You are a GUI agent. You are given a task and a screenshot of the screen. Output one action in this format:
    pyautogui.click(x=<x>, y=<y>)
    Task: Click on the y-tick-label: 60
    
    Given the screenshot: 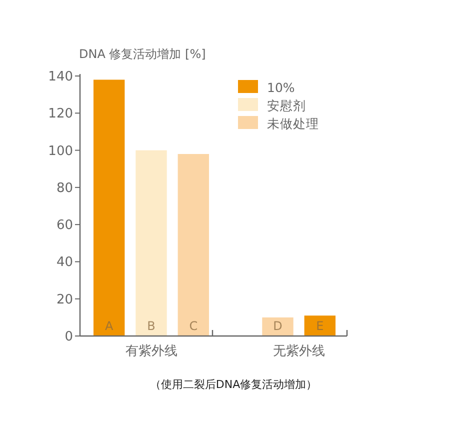 What is the action you would take?
    pyautogui.click(x=64, y=226)
    